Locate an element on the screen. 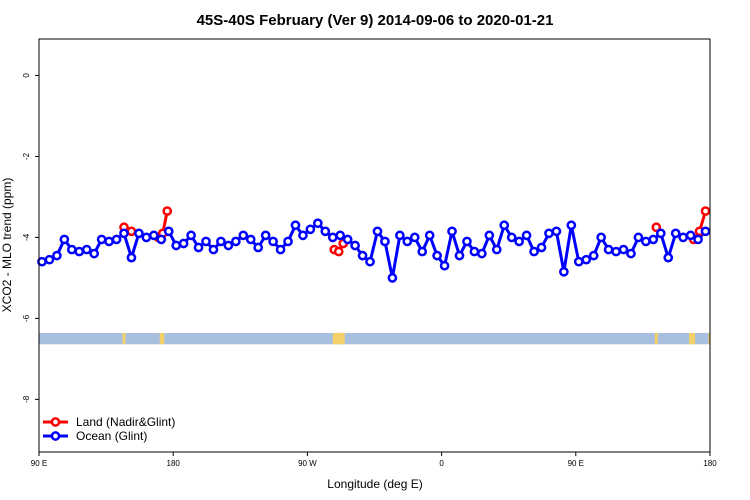 The width and height of the screenshot is (750, 500). ocean-band is located at coordinates (374, 338).